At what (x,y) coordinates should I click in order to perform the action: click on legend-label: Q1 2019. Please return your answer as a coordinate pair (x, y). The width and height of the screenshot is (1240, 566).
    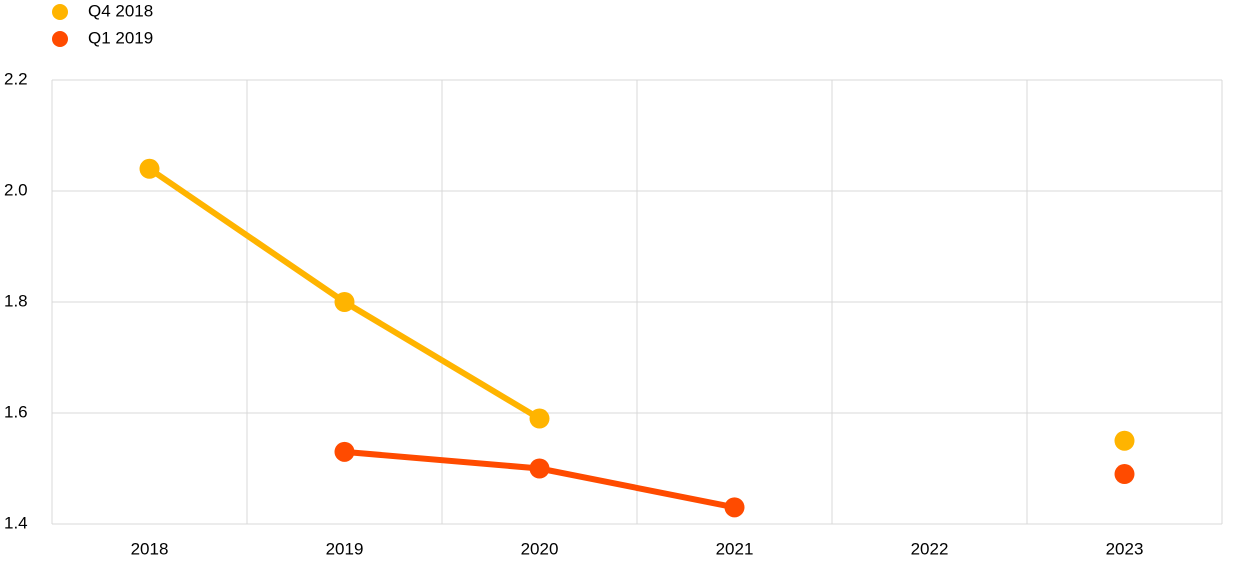
    Looking at the image, I should click on (120, 37).